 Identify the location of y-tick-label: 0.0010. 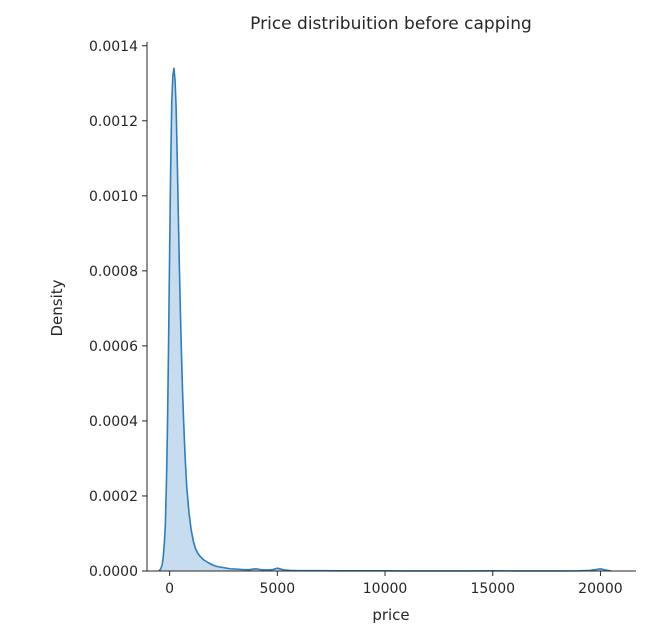
(113, 197).